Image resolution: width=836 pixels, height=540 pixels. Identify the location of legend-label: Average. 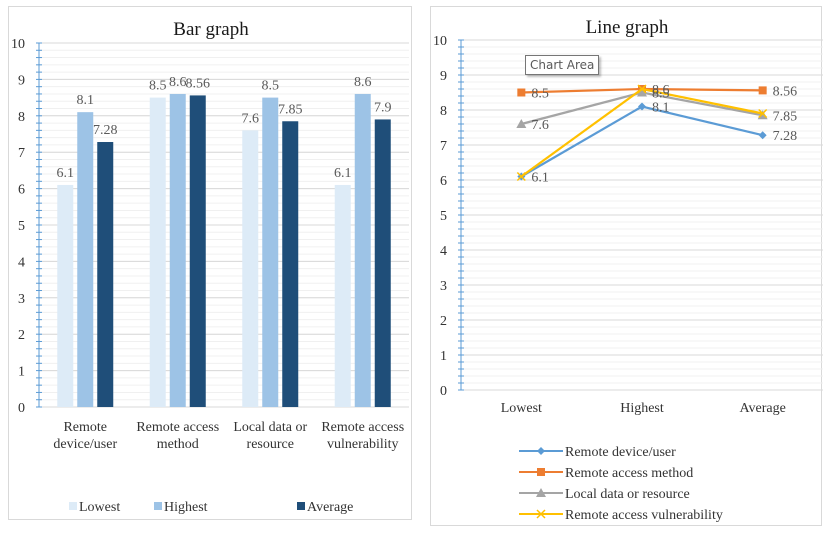
(330, 507).